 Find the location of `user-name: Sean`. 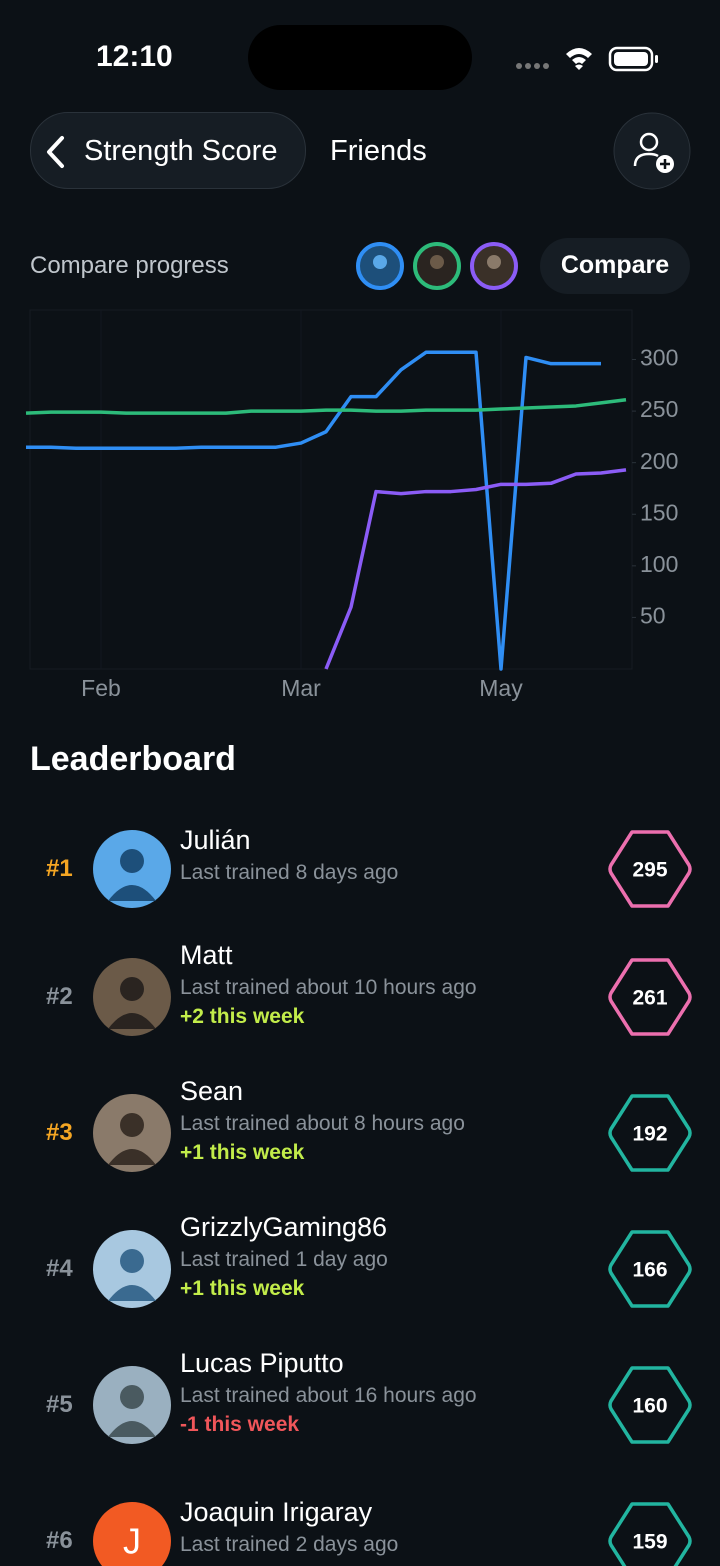

user-name: Sean is located at coordinates (212, 1091).